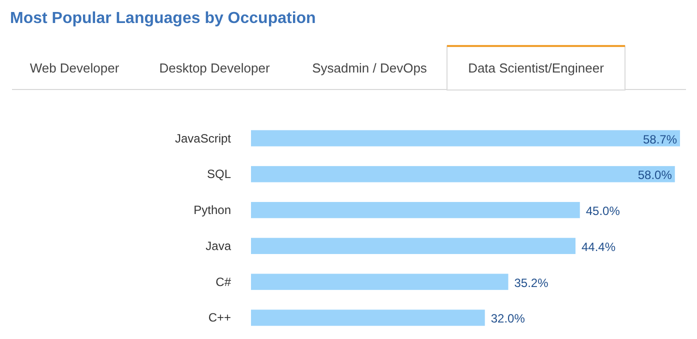 The width and height of the screenshot is (697, 339). What do you see at coordinates (598, 247) in the screenshot?
I see `data-label: 44.4%` at bounding box center [598, 247].